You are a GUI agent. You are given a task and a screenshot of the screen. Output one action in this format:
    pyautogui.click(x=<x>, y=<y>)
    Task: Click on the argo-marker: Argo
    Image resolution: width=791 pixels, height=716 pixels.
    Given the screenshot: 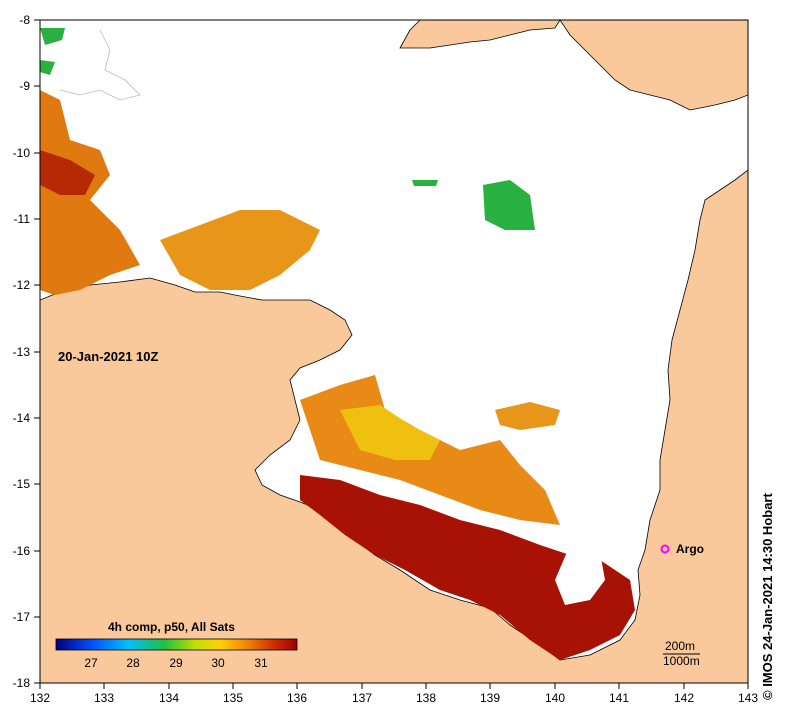 What is the action you would take?
    pyautogui.click(x=682, y=549)
    